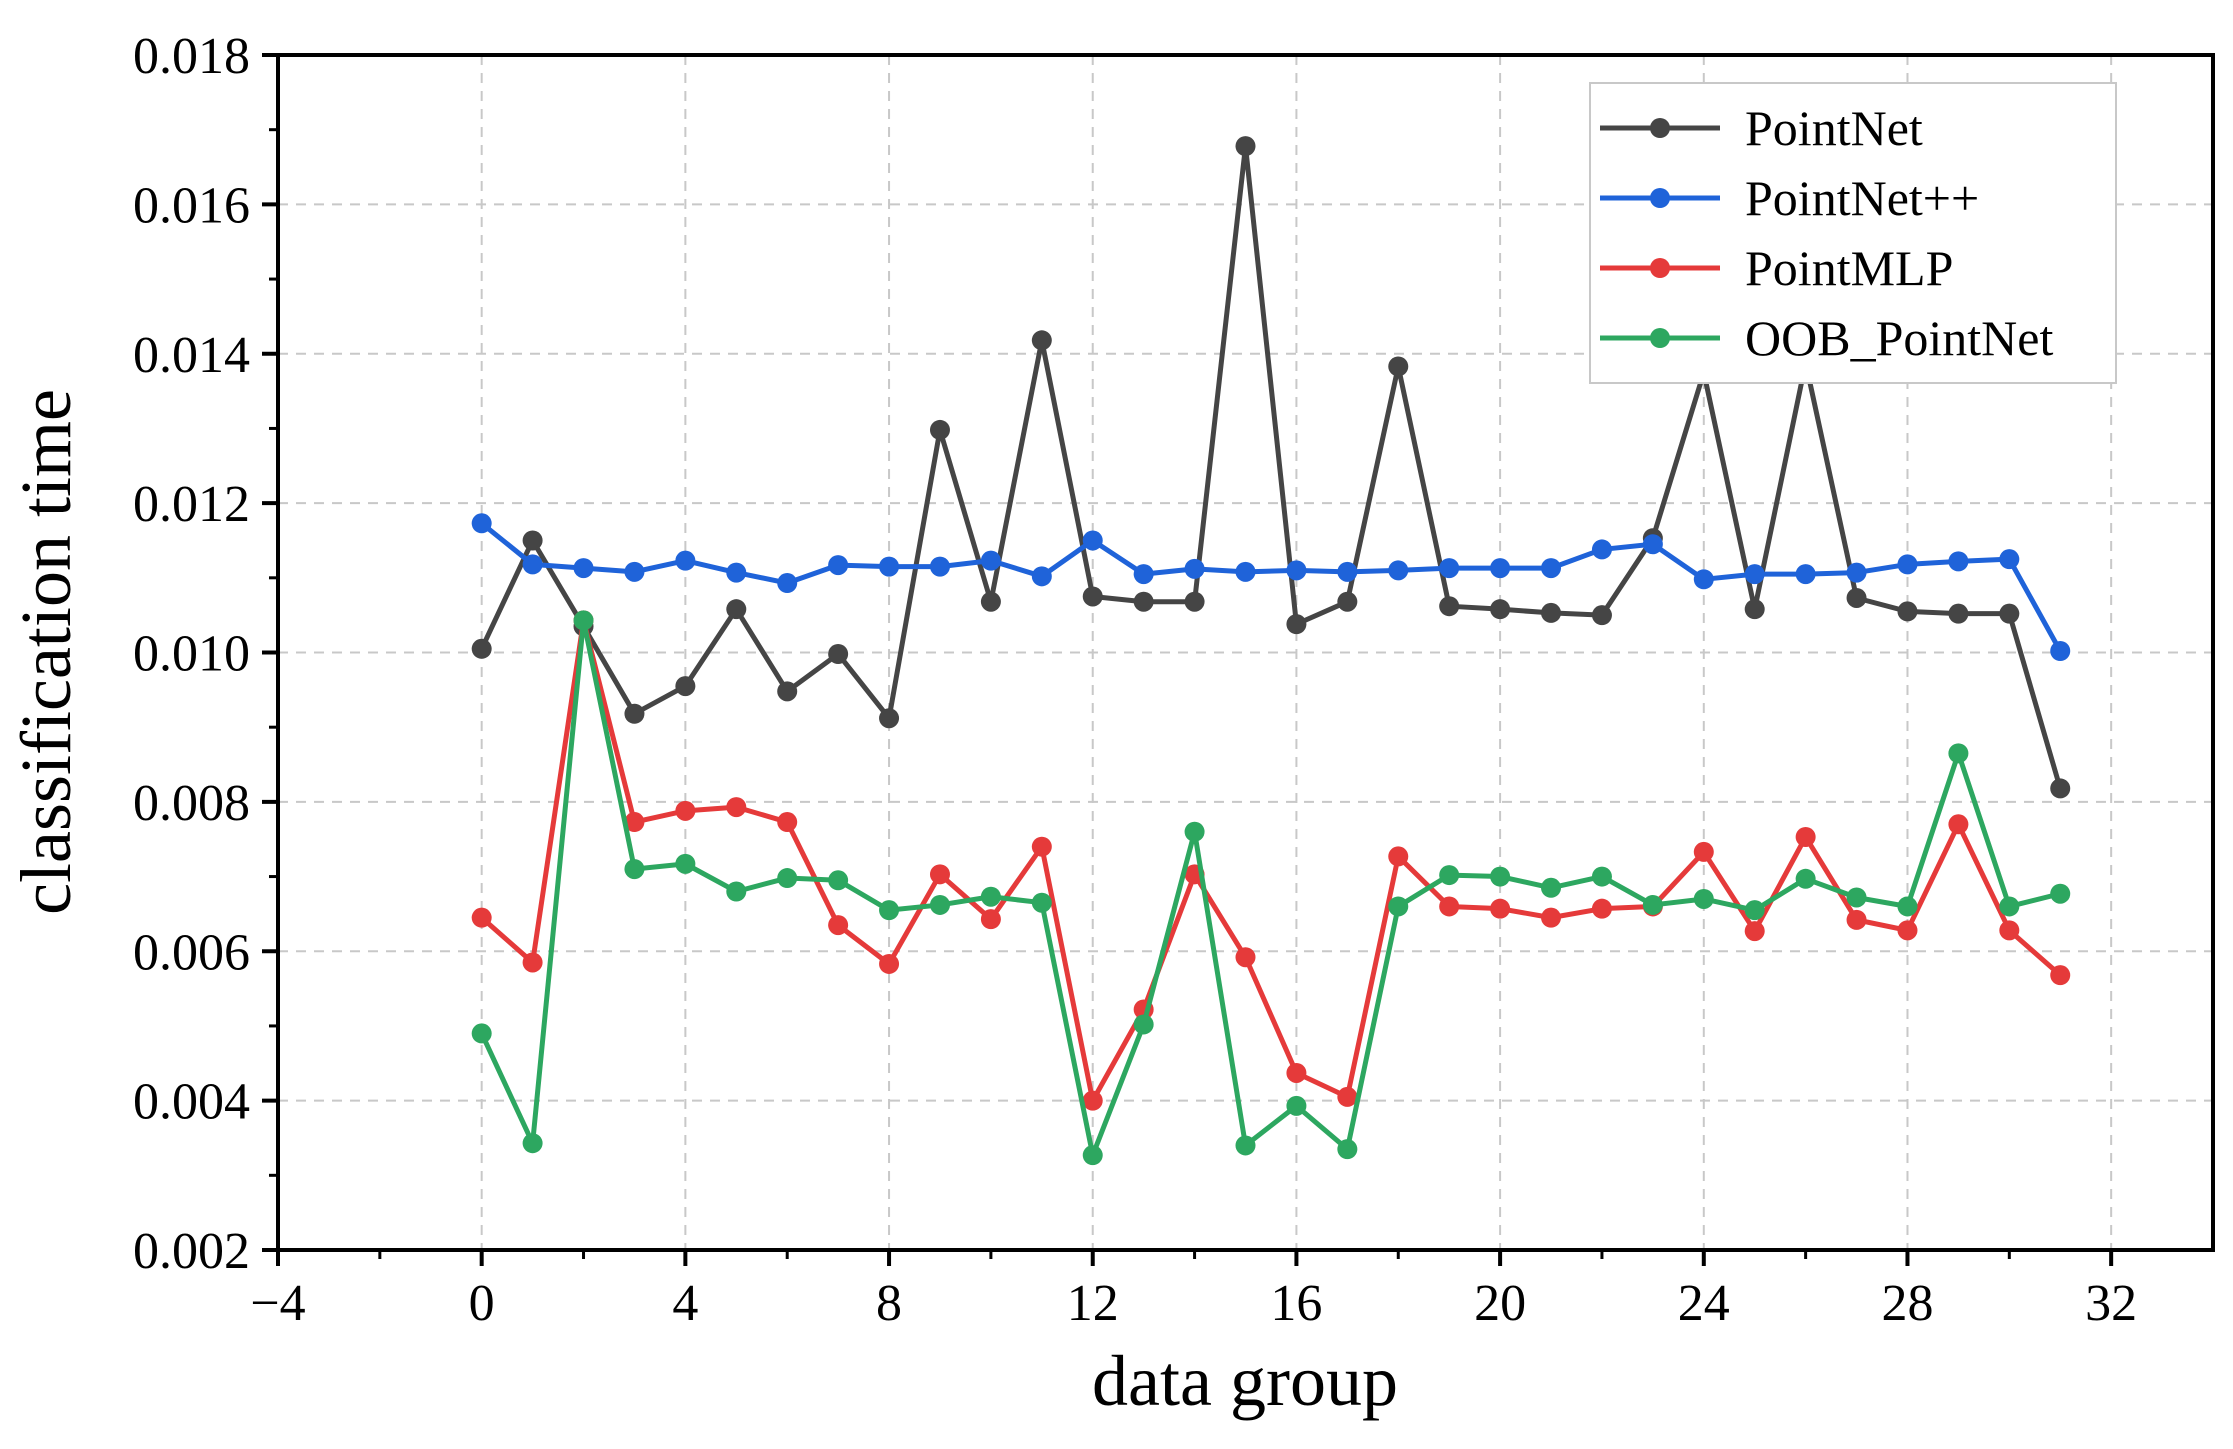 The height and width of the screenshot is (1449, 2233). I want to click on y-tick-label: 0.014, so click(191, 355).